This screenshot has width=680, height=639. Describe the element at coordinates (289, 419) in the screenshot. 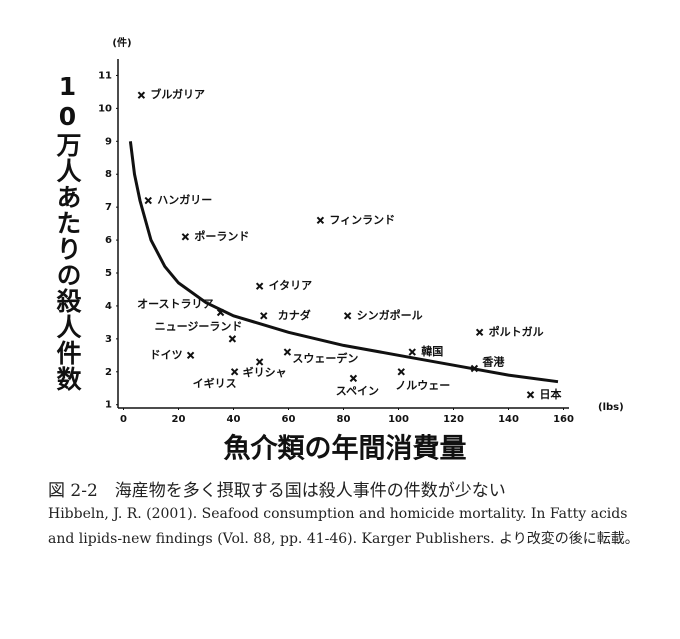

I see `x-tick-label: 60` at that location.